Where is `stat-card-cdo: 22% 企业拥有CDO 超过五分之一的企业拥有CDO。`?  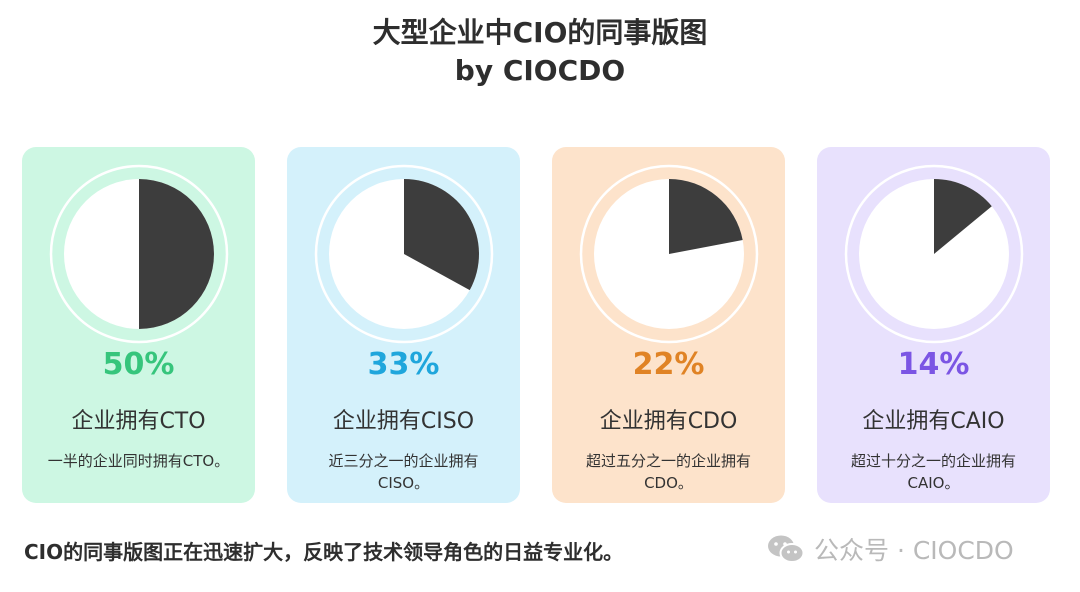 stat-card-cdo: 22% 企业拥有CDO 超过五分之一的企业拥有CDO。 is located at coordinates (668, 325).